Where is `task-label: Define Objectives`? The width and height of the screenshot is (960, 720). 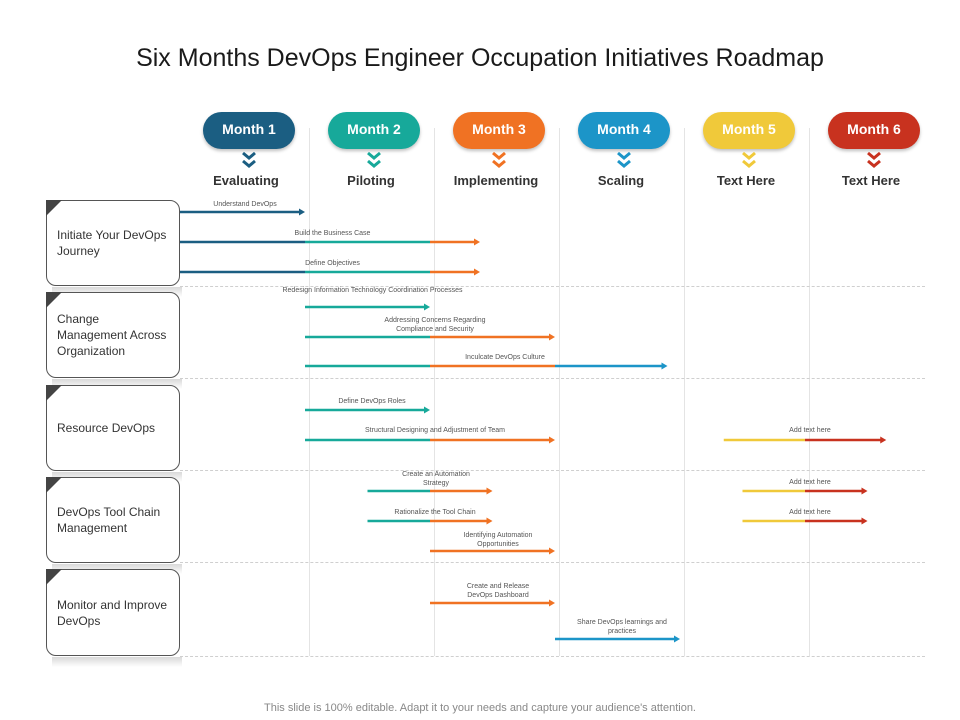
task-label: Define Objectives is located at coordinates (332, 263).